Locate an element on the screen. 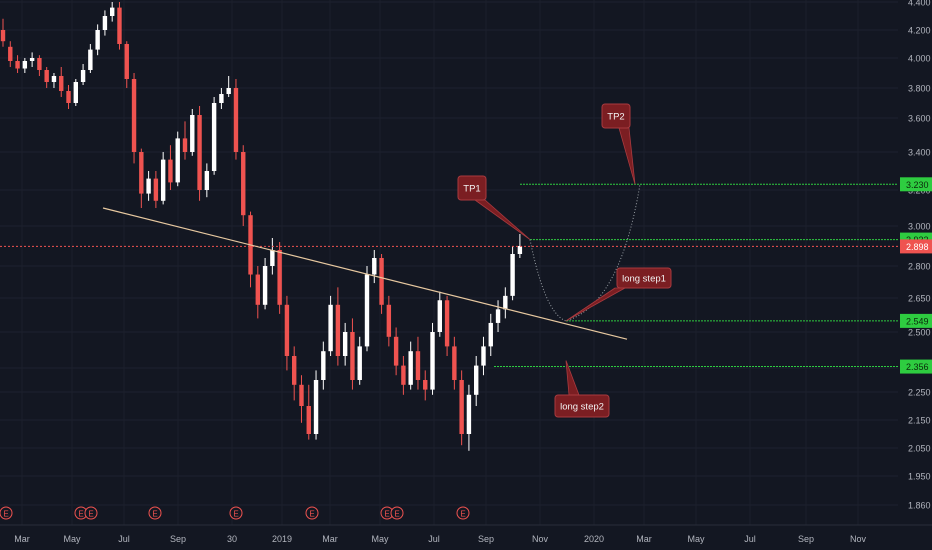 The width and height of the screenshot is (932, 550). y-tick-label: 1.950 is located at coordinates (919, 477).